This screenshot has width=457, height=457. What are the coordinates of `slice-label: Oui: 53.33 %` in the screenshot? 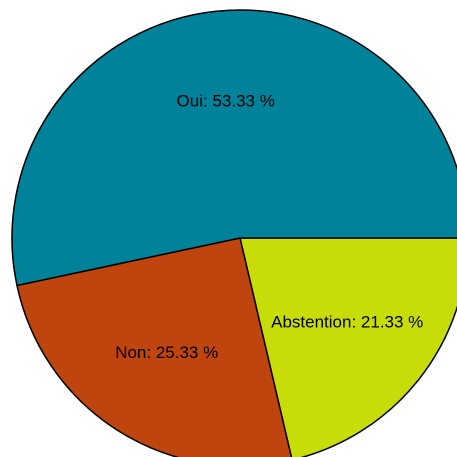 It's located at (226, 100).